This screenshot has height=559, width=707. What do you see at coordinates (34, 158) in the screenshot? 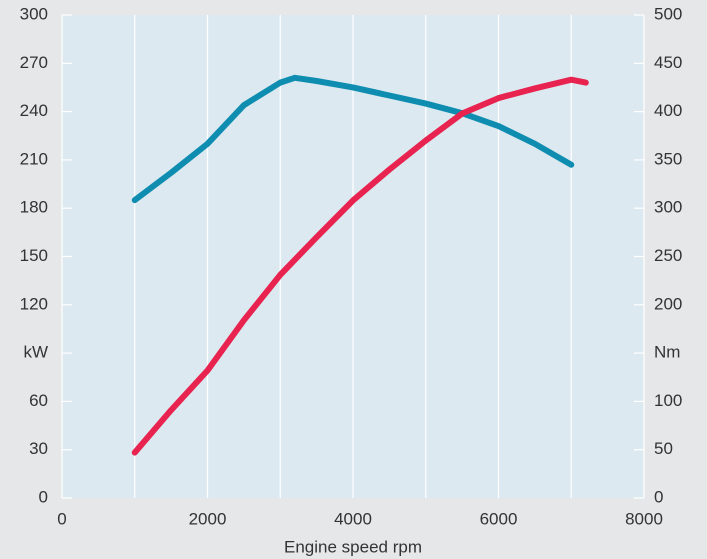
I see `y-tick-label: 210` at bounding box center [34, 158].